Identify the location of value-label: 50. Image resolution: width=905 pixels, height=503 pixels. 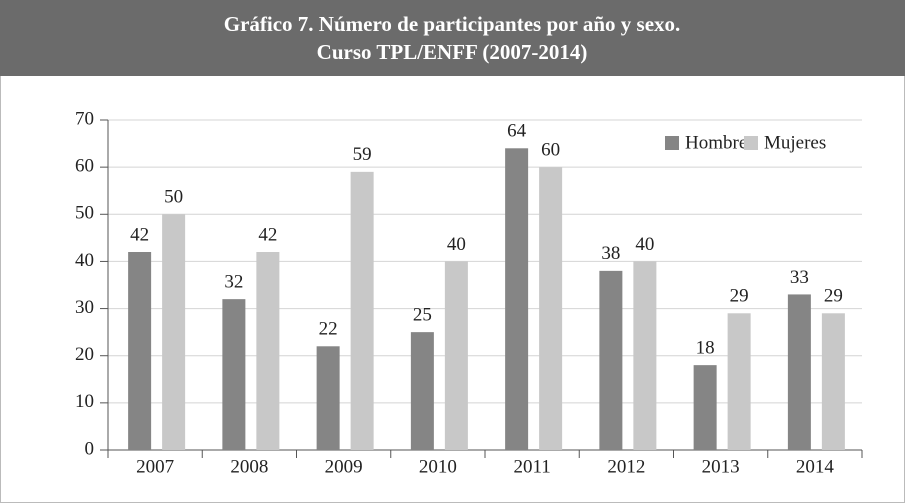
(173, 197).